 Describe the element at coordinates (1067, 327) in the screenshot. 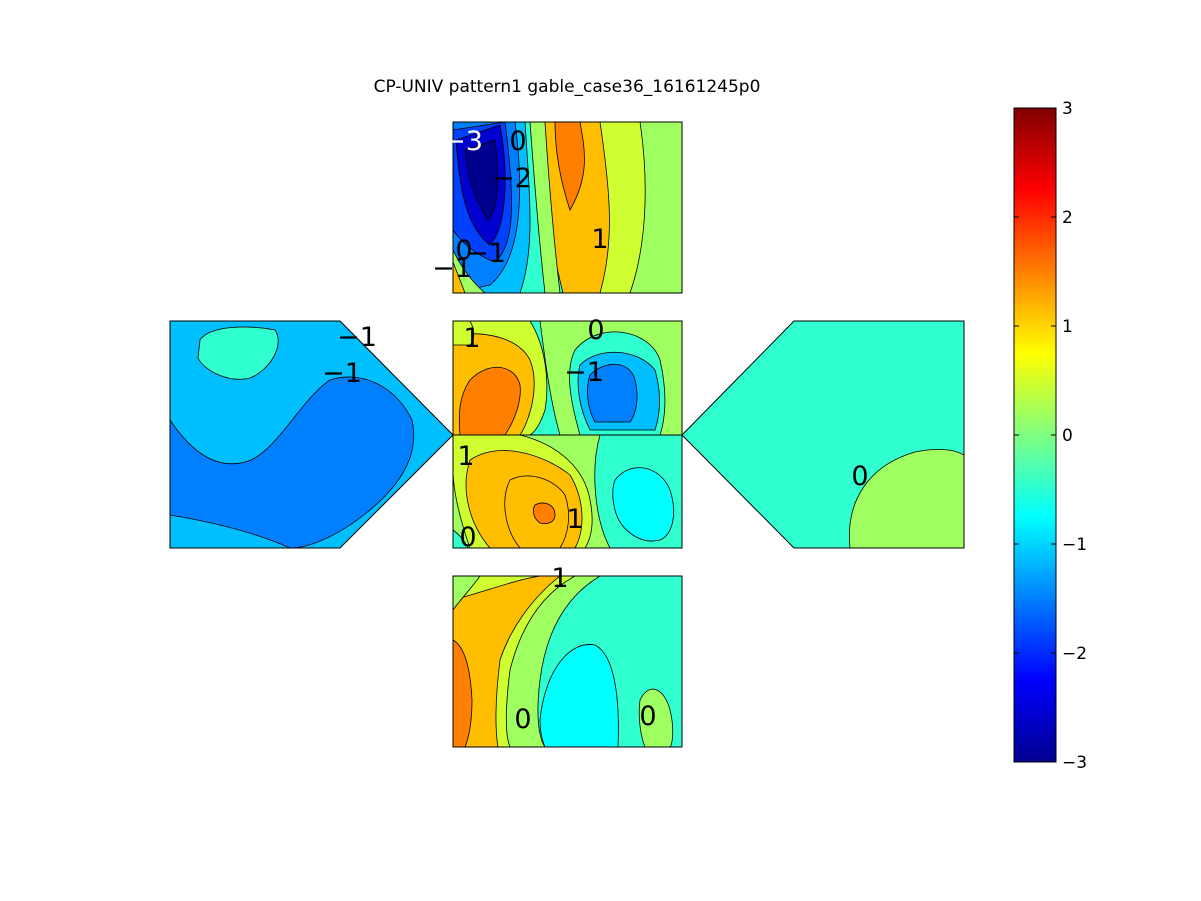

I see `colorbar-tick-label: 1` at that location.